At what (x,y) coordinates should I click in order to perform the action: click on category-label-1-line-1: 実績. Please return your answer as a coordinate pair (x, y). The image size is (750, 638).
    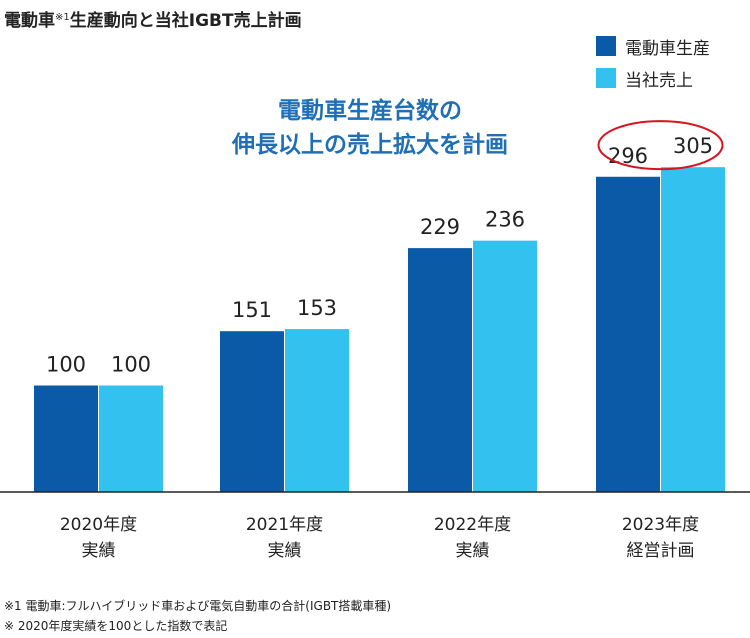
    Looking at the image, I should click on (285, 551).